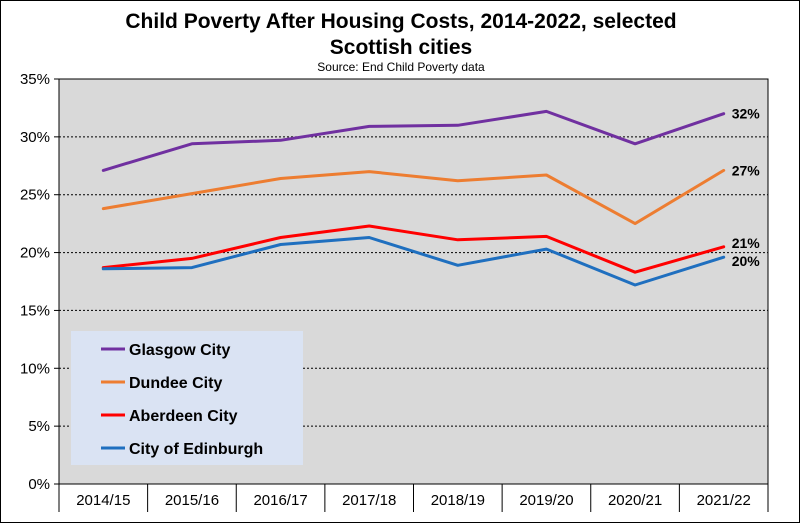  Describe the element at coordinates (401, 47) in the screenshot. I see `chart-title-line-2: Scottish cities` at that location.